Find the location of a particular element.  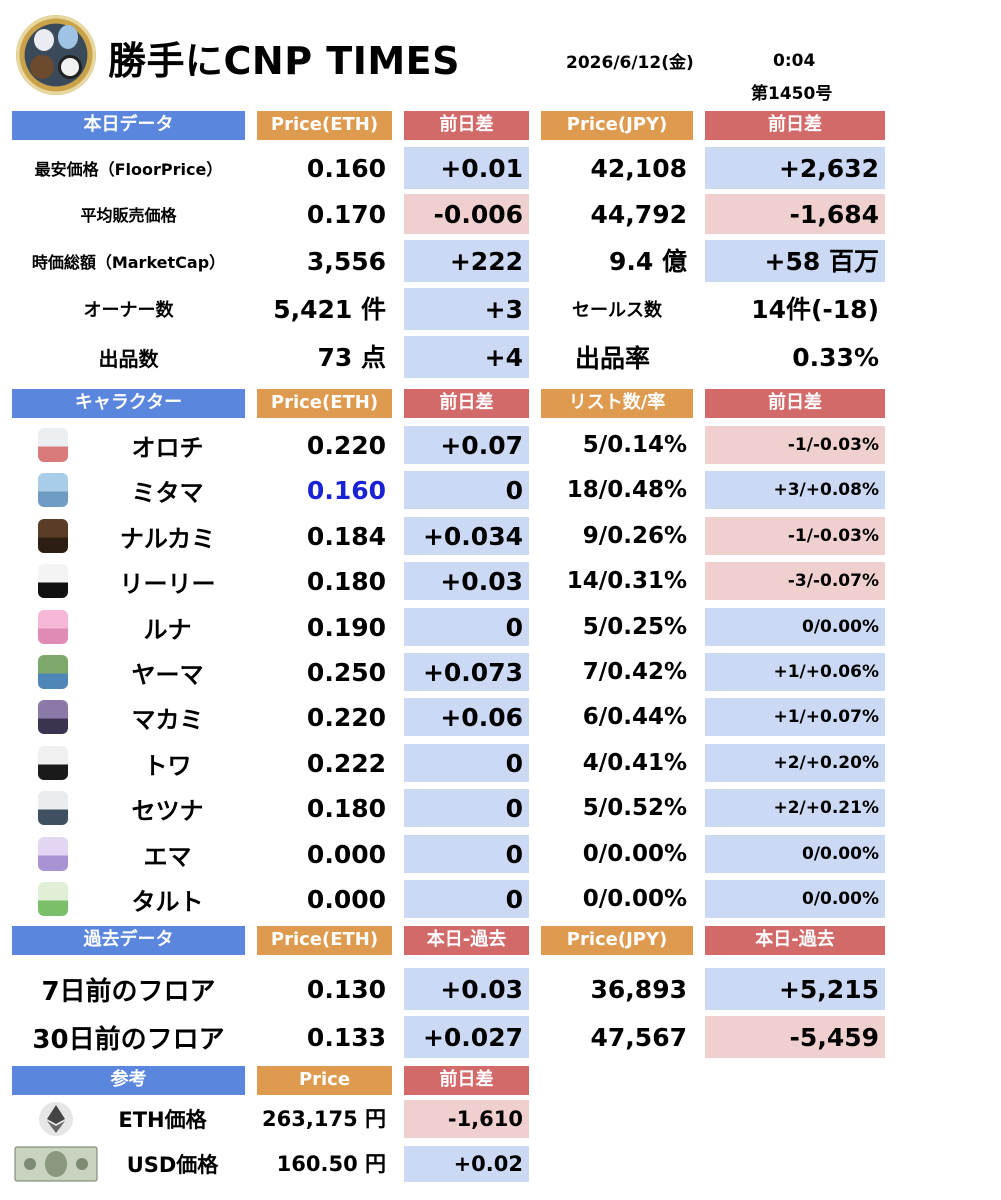

char-header-list-diff: 前日差 is located at coordinates (795, 403).